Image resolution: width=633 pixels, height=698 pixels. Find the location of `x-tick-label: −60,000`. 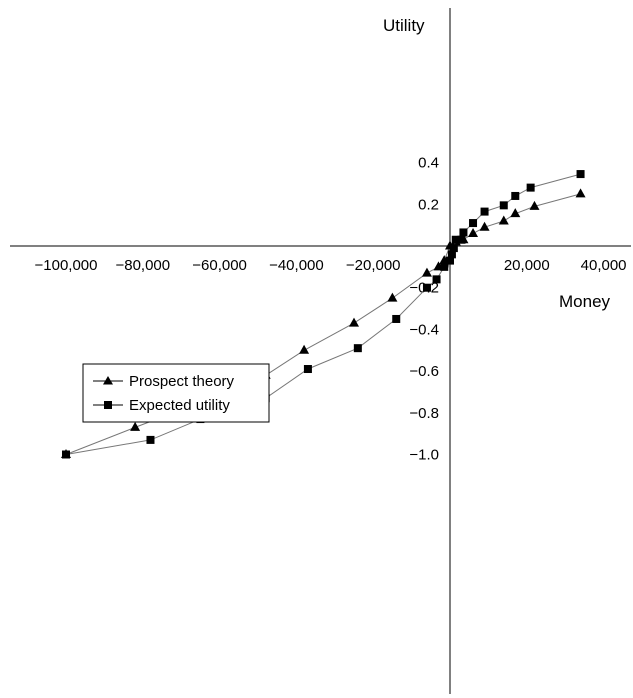

x-tick-label: −60,000 is located at coordinates (219, 265).